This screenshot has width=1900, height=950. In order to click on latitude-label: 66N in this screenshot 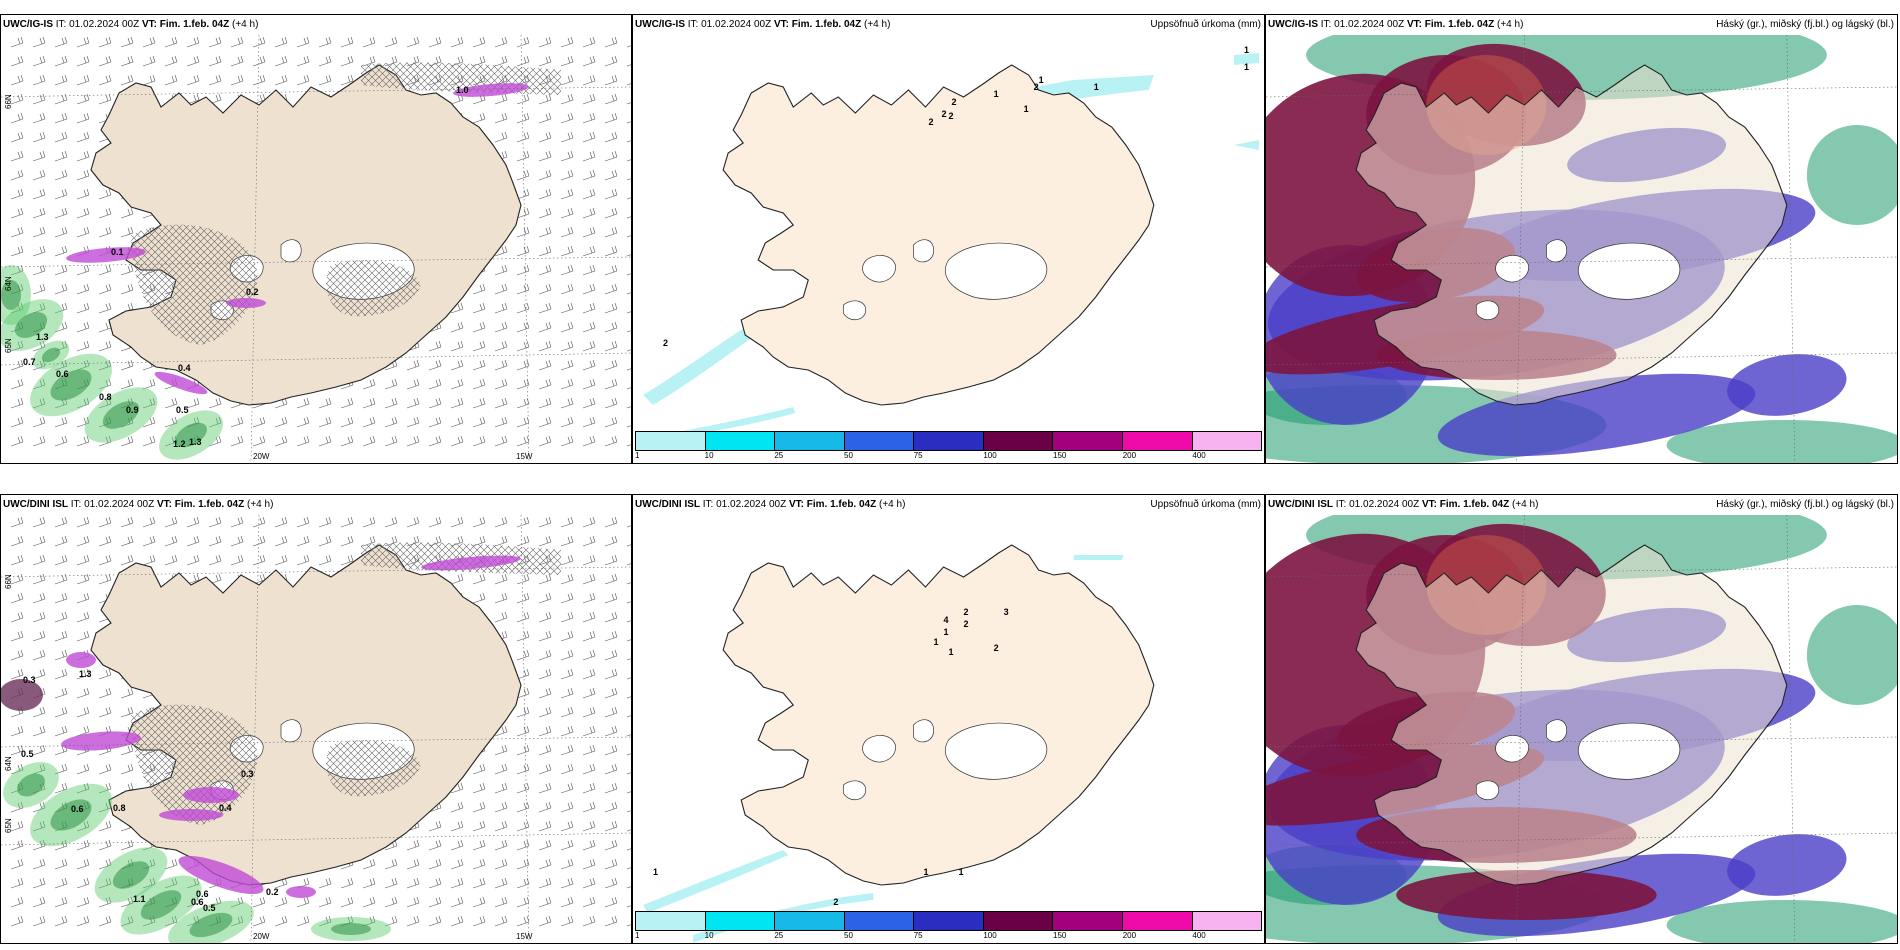, I will do `click(8, 581)`.